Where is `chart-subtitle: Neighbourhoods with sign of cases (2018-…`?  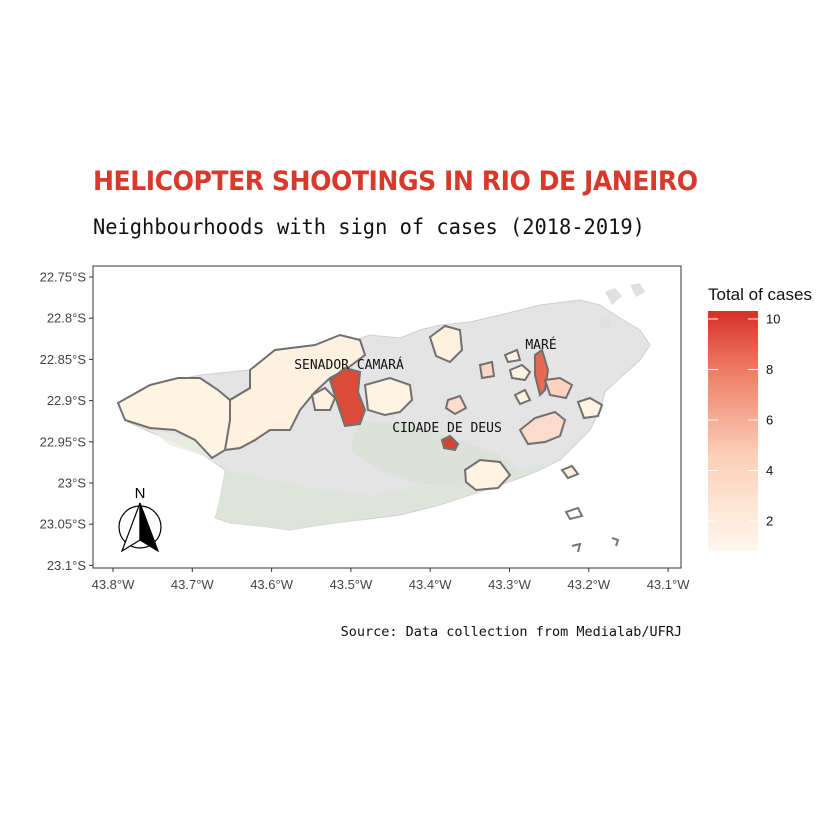 chart-subtitle: Neighbourhoods with sign of cases (2018-… is located at coordinates (369, 227).